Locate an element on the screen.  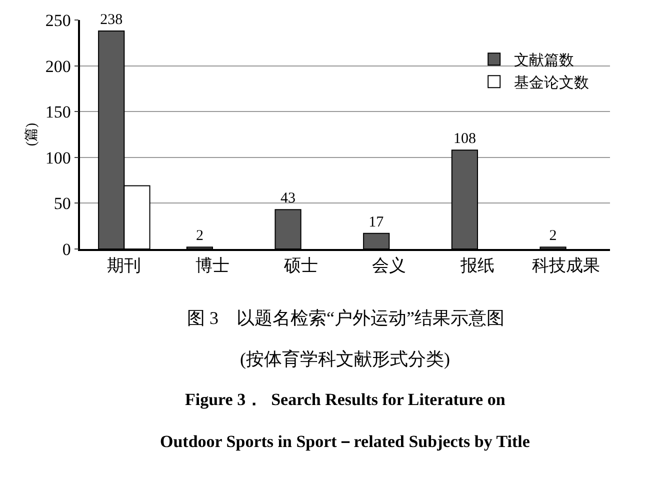
x-tick-label: 期刊 is located at coordinates (124, 266).